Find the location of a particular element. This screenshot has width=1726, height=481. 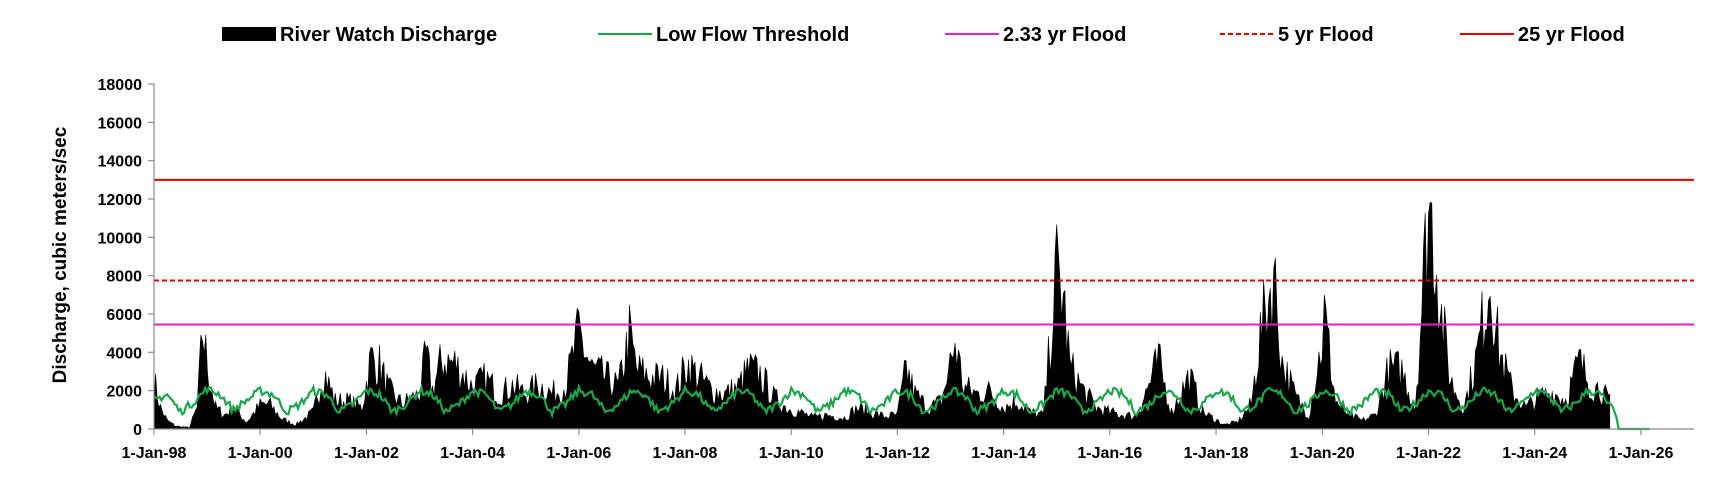

x-tick-label: 1-Jan-06 is located at coordinates (578, 453).